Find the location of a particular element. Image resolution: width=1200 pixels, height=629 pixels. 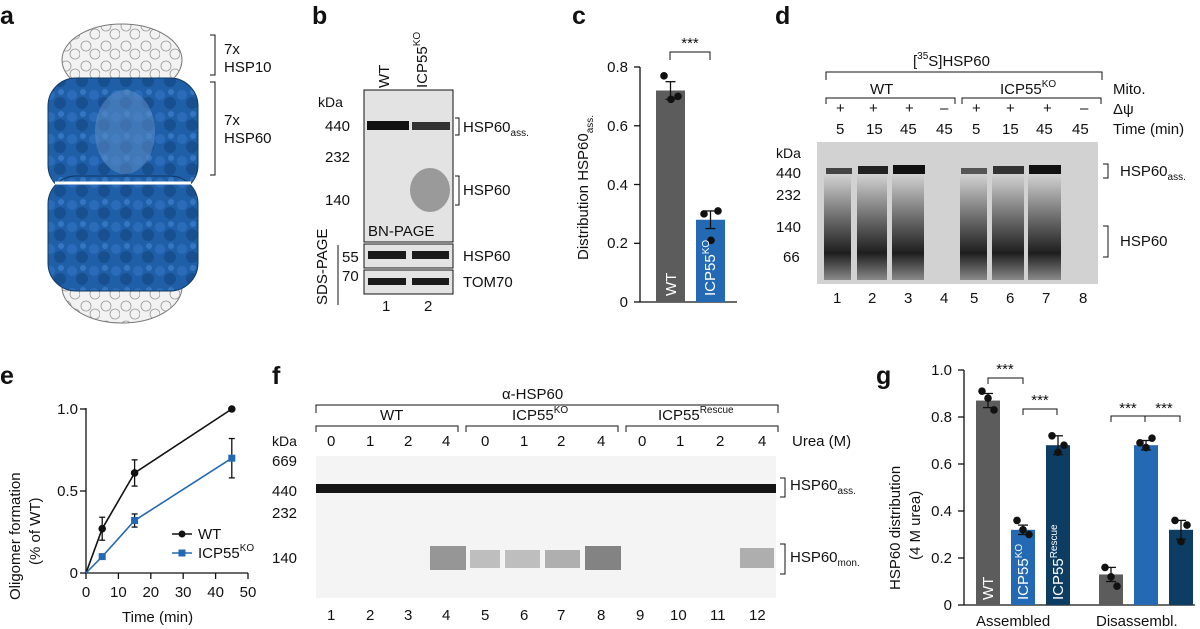

g-bars is located at coordinates (1084, 502).